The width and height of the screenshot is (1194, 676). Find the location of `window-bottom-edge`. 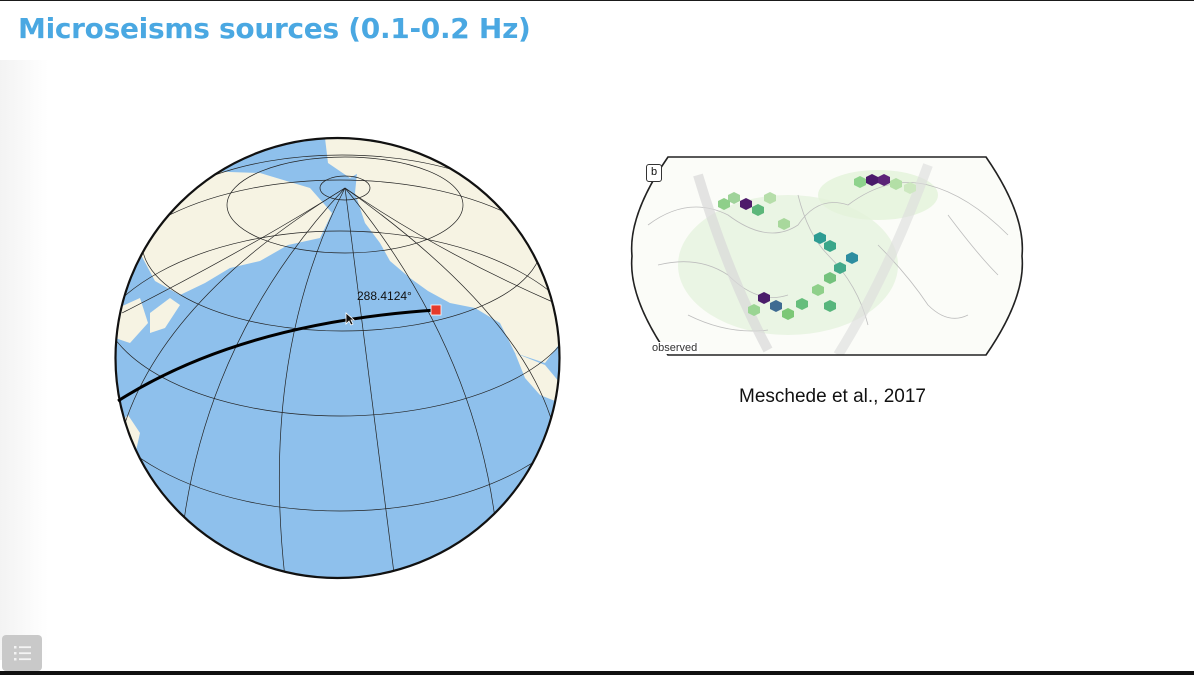

window-bottom-edge is located at coordinates (597, 673).